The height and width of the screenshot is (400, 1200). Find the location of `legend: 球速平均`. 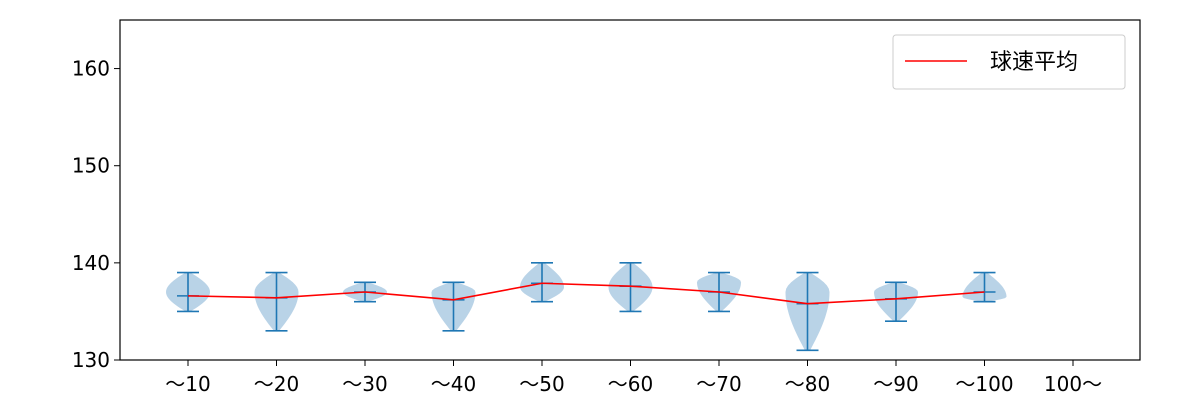

legend: 球速平均 is located at coordinates (1009, 62).